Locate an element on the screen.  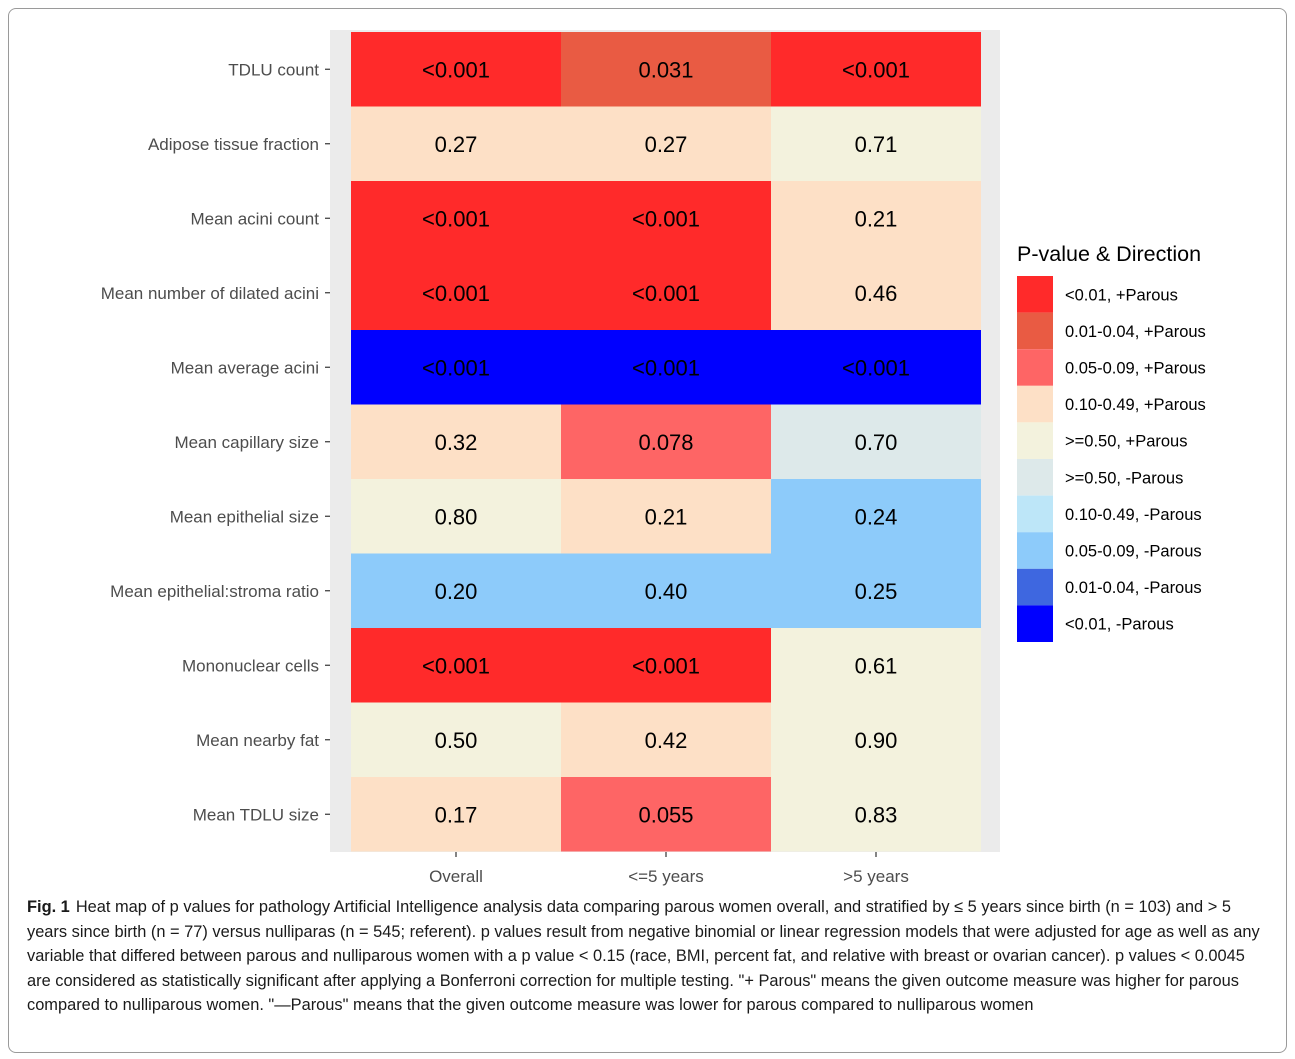
cell-value-label: 0.80 is located at coordinates (456, 516).